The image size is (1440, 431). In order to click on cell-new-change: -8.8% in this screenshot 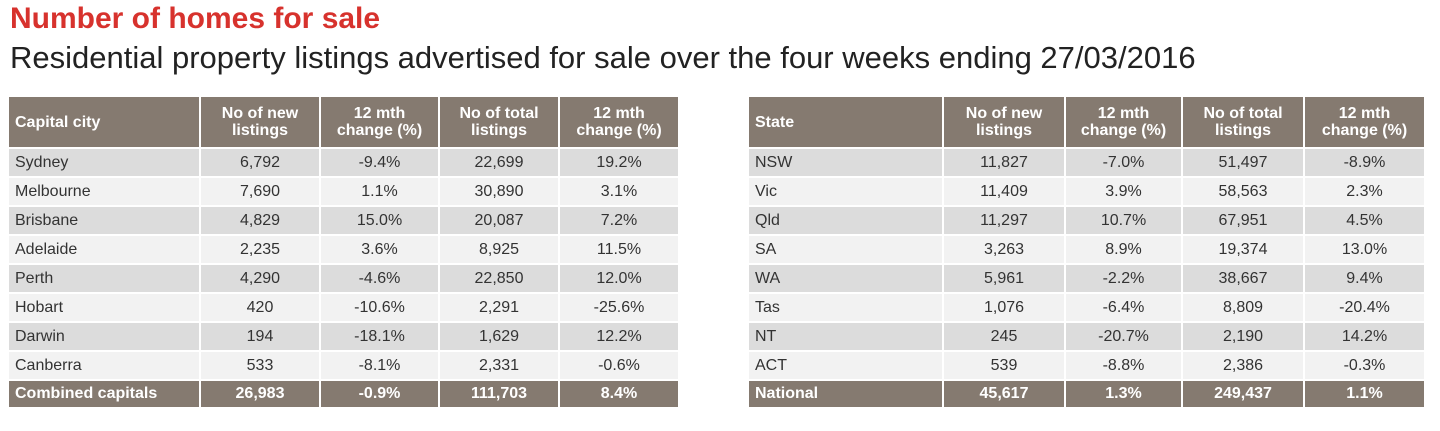, I will do `click(1122, 366)`.